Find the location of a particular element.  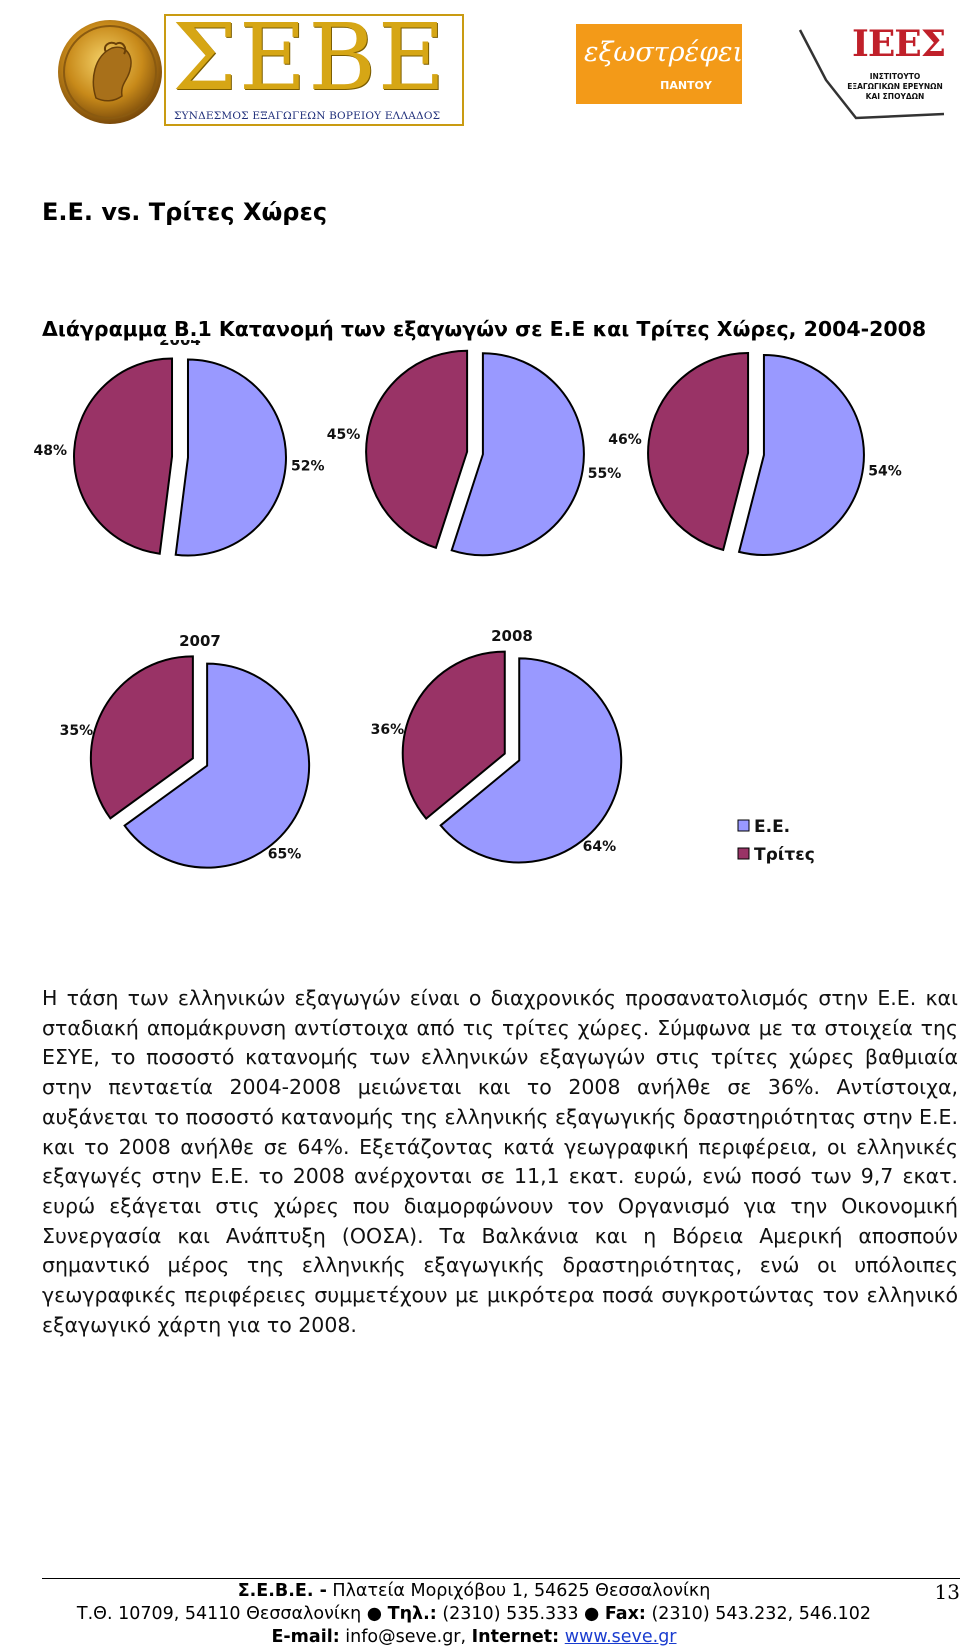

seve-frame is located at coordinates (314, 70).